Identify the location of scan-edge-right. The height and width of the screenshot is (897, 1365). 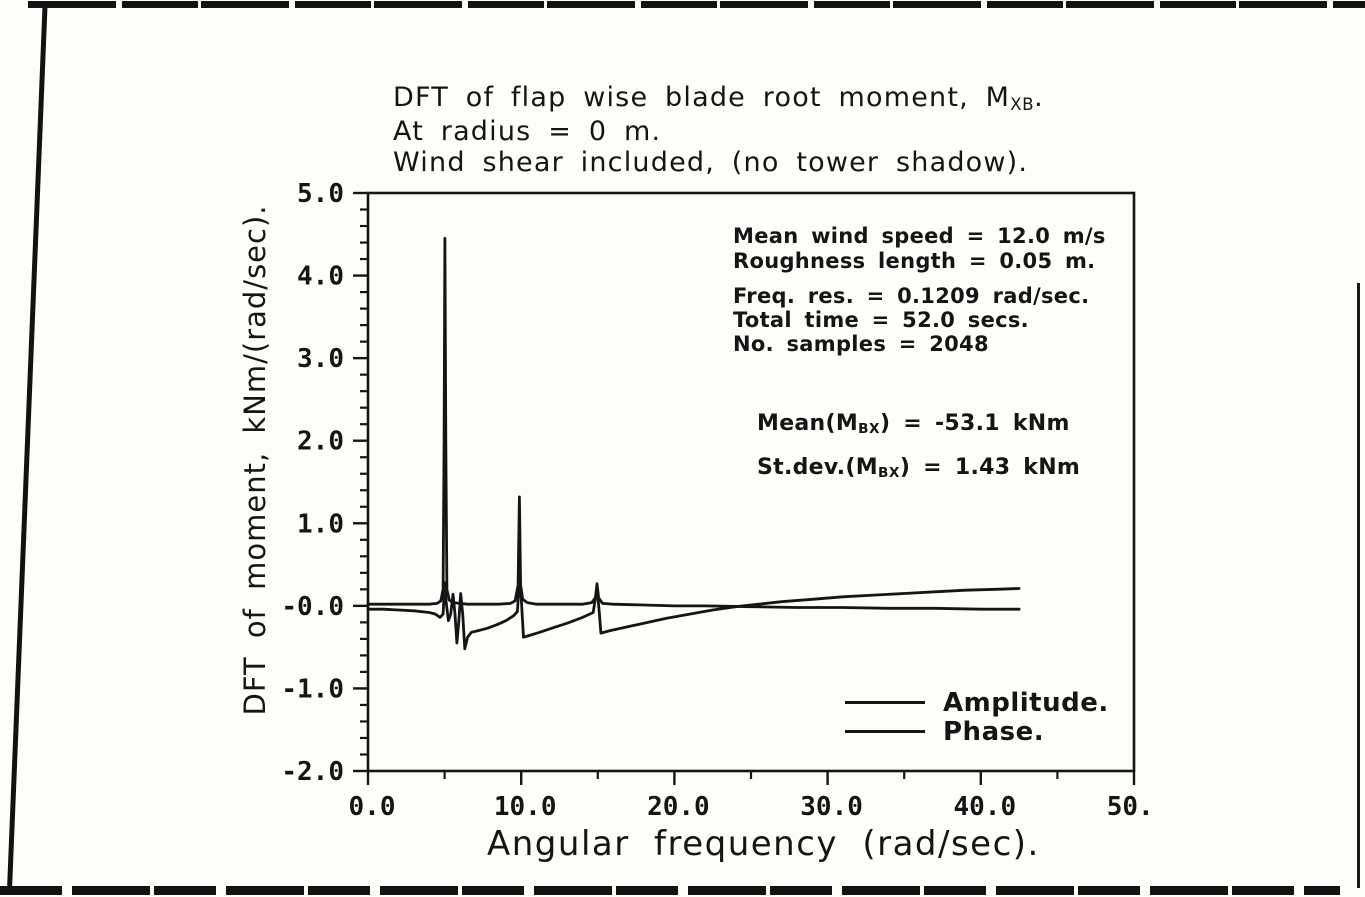
(1358, 585).